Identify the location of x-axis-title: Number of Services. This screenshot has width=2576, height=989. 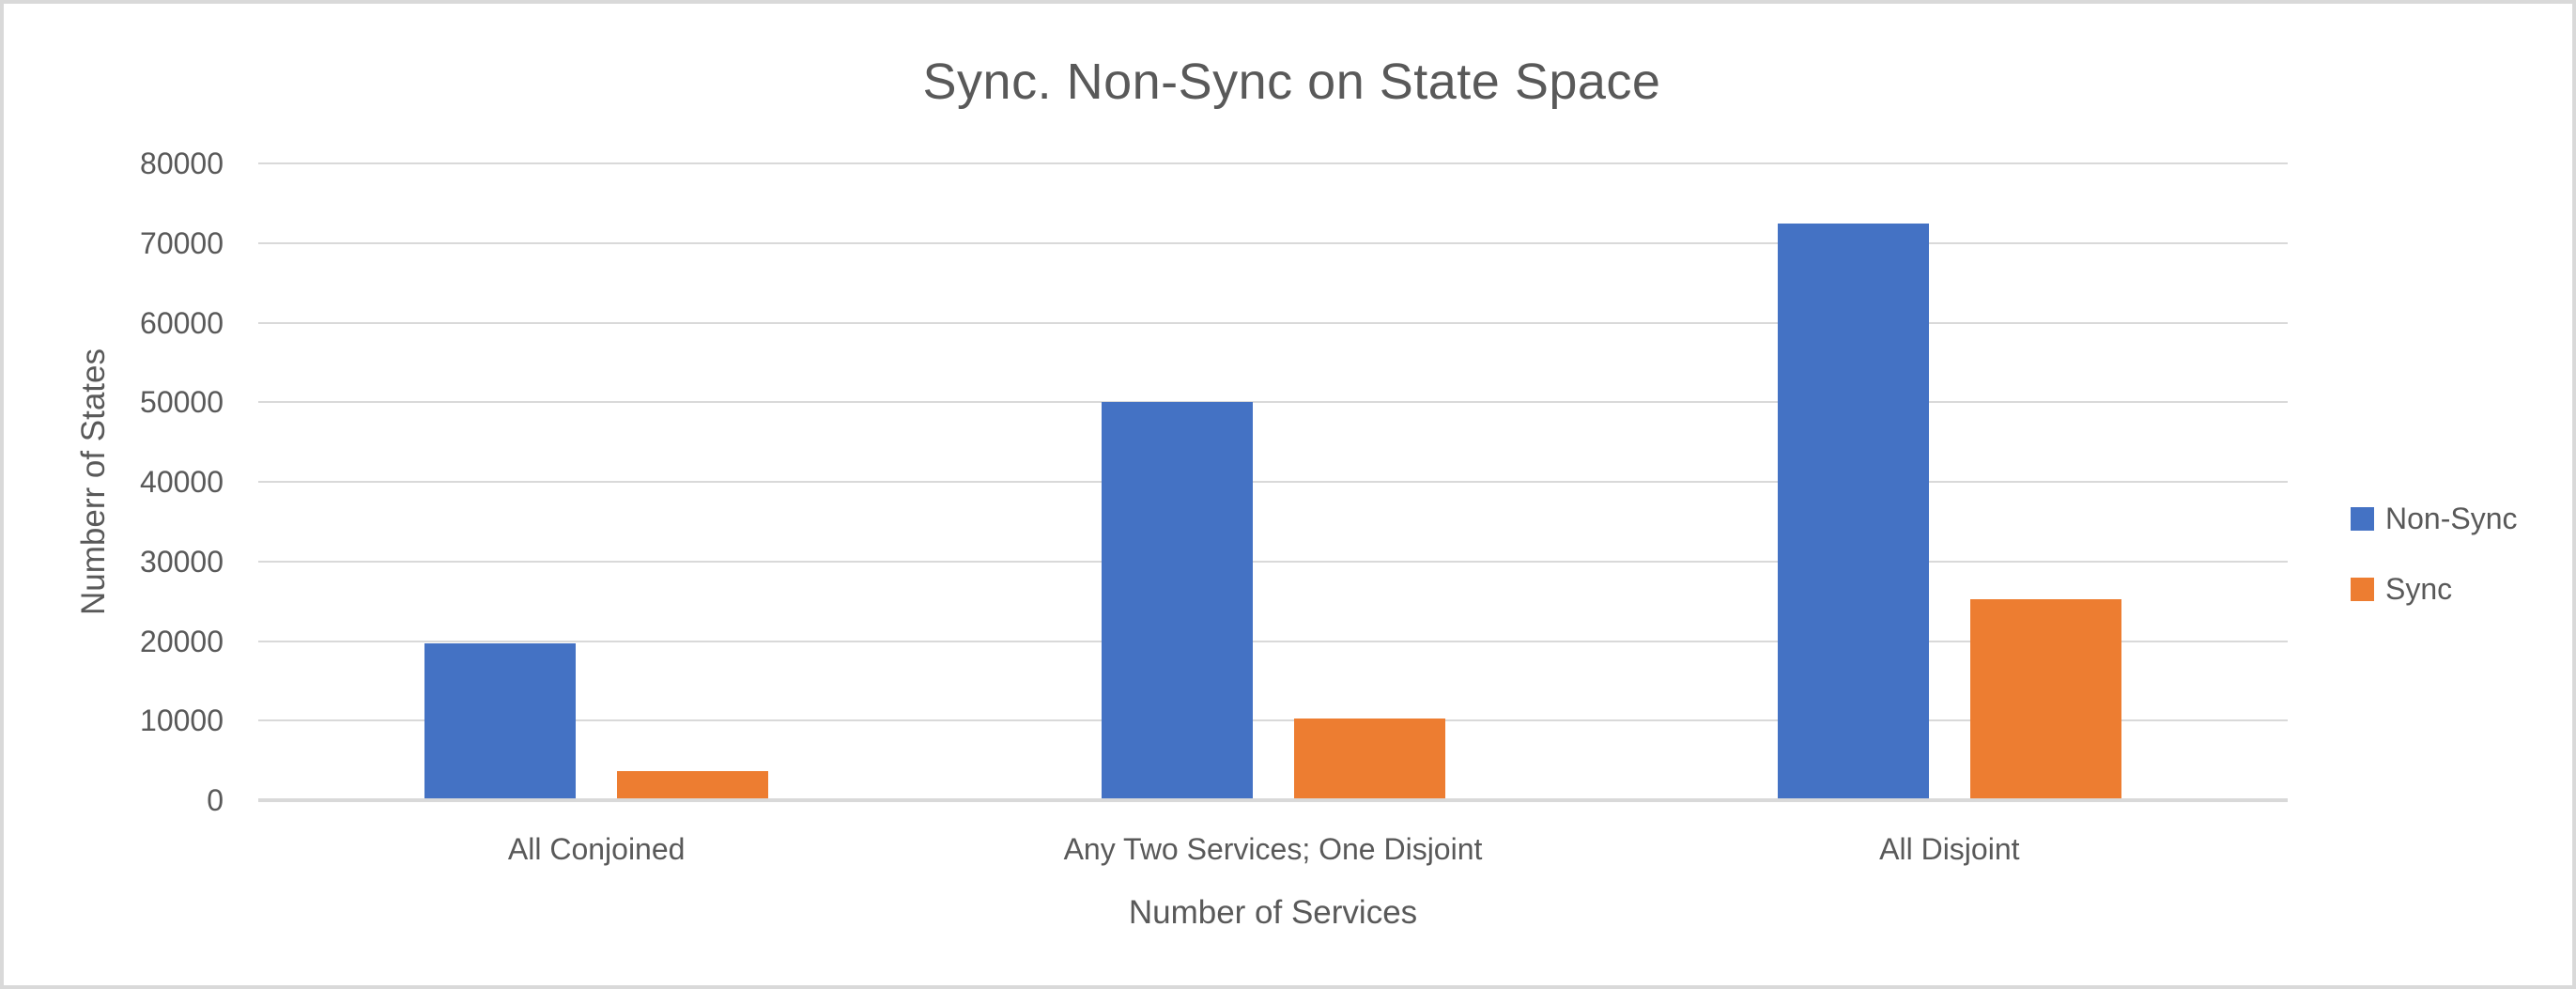
(1273, 912).